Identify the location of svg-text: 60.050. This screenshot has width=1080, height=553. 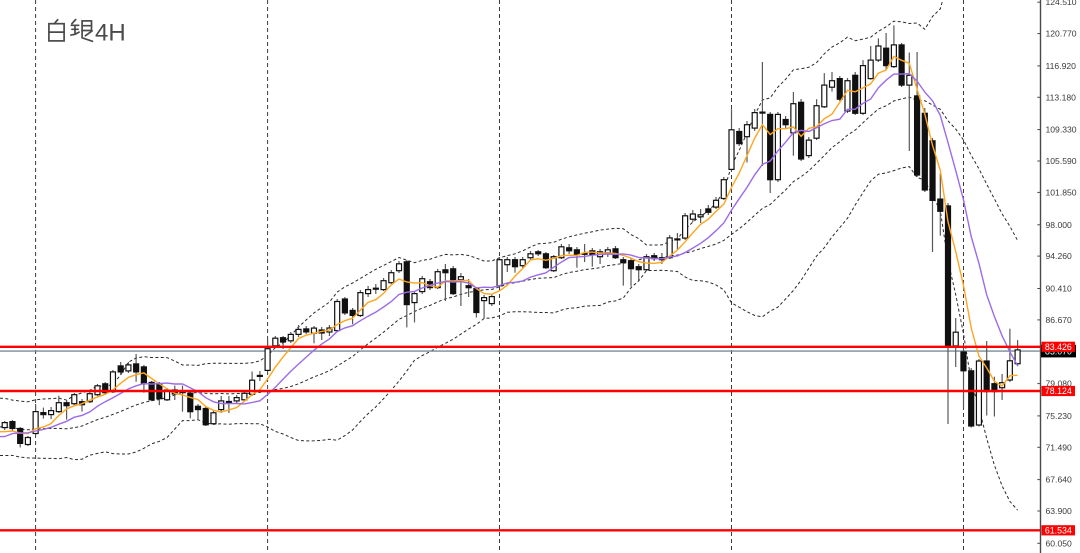
(1059, 543).